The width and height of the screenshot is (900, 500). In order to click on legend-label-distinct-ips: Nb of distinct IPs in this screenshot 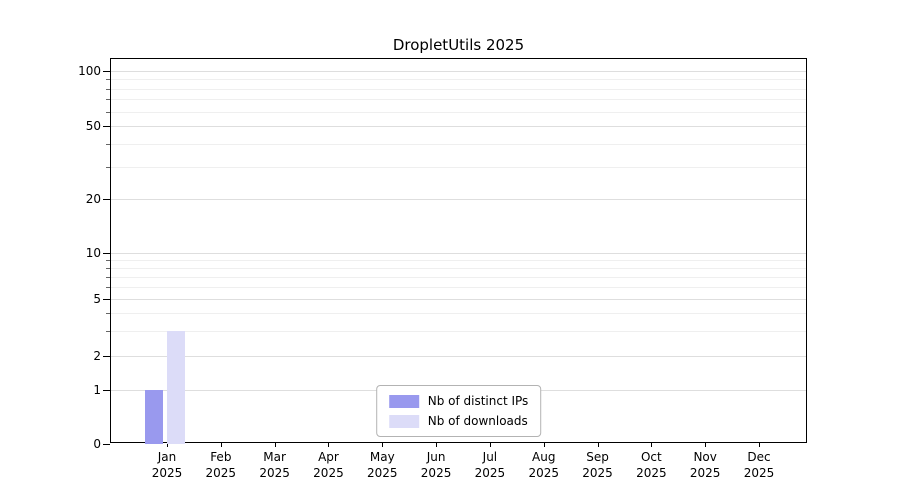, I will do `click(478, 401)`.